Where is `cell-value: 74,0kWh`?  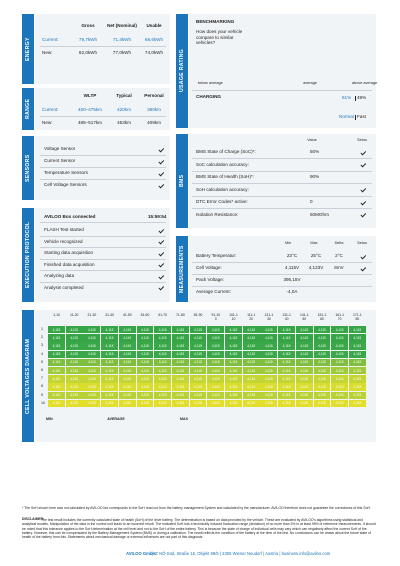 cell-value: 74,0kWh is located at coordinates (154, 52).